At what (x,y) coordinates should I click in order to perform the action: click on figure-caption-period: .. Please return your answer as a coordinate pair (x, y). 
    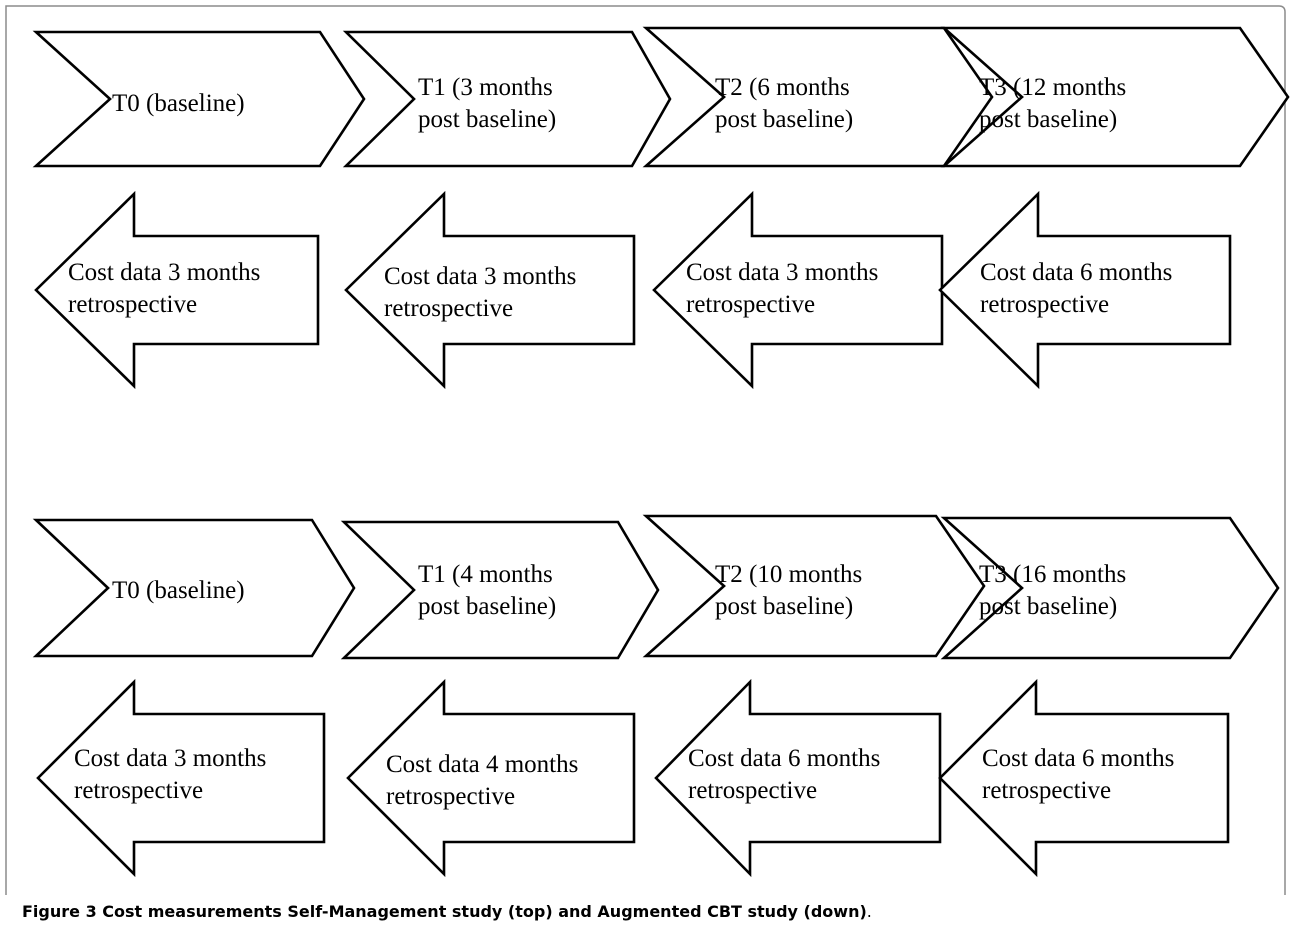
    Looking at the image, I should click on (869, 911).